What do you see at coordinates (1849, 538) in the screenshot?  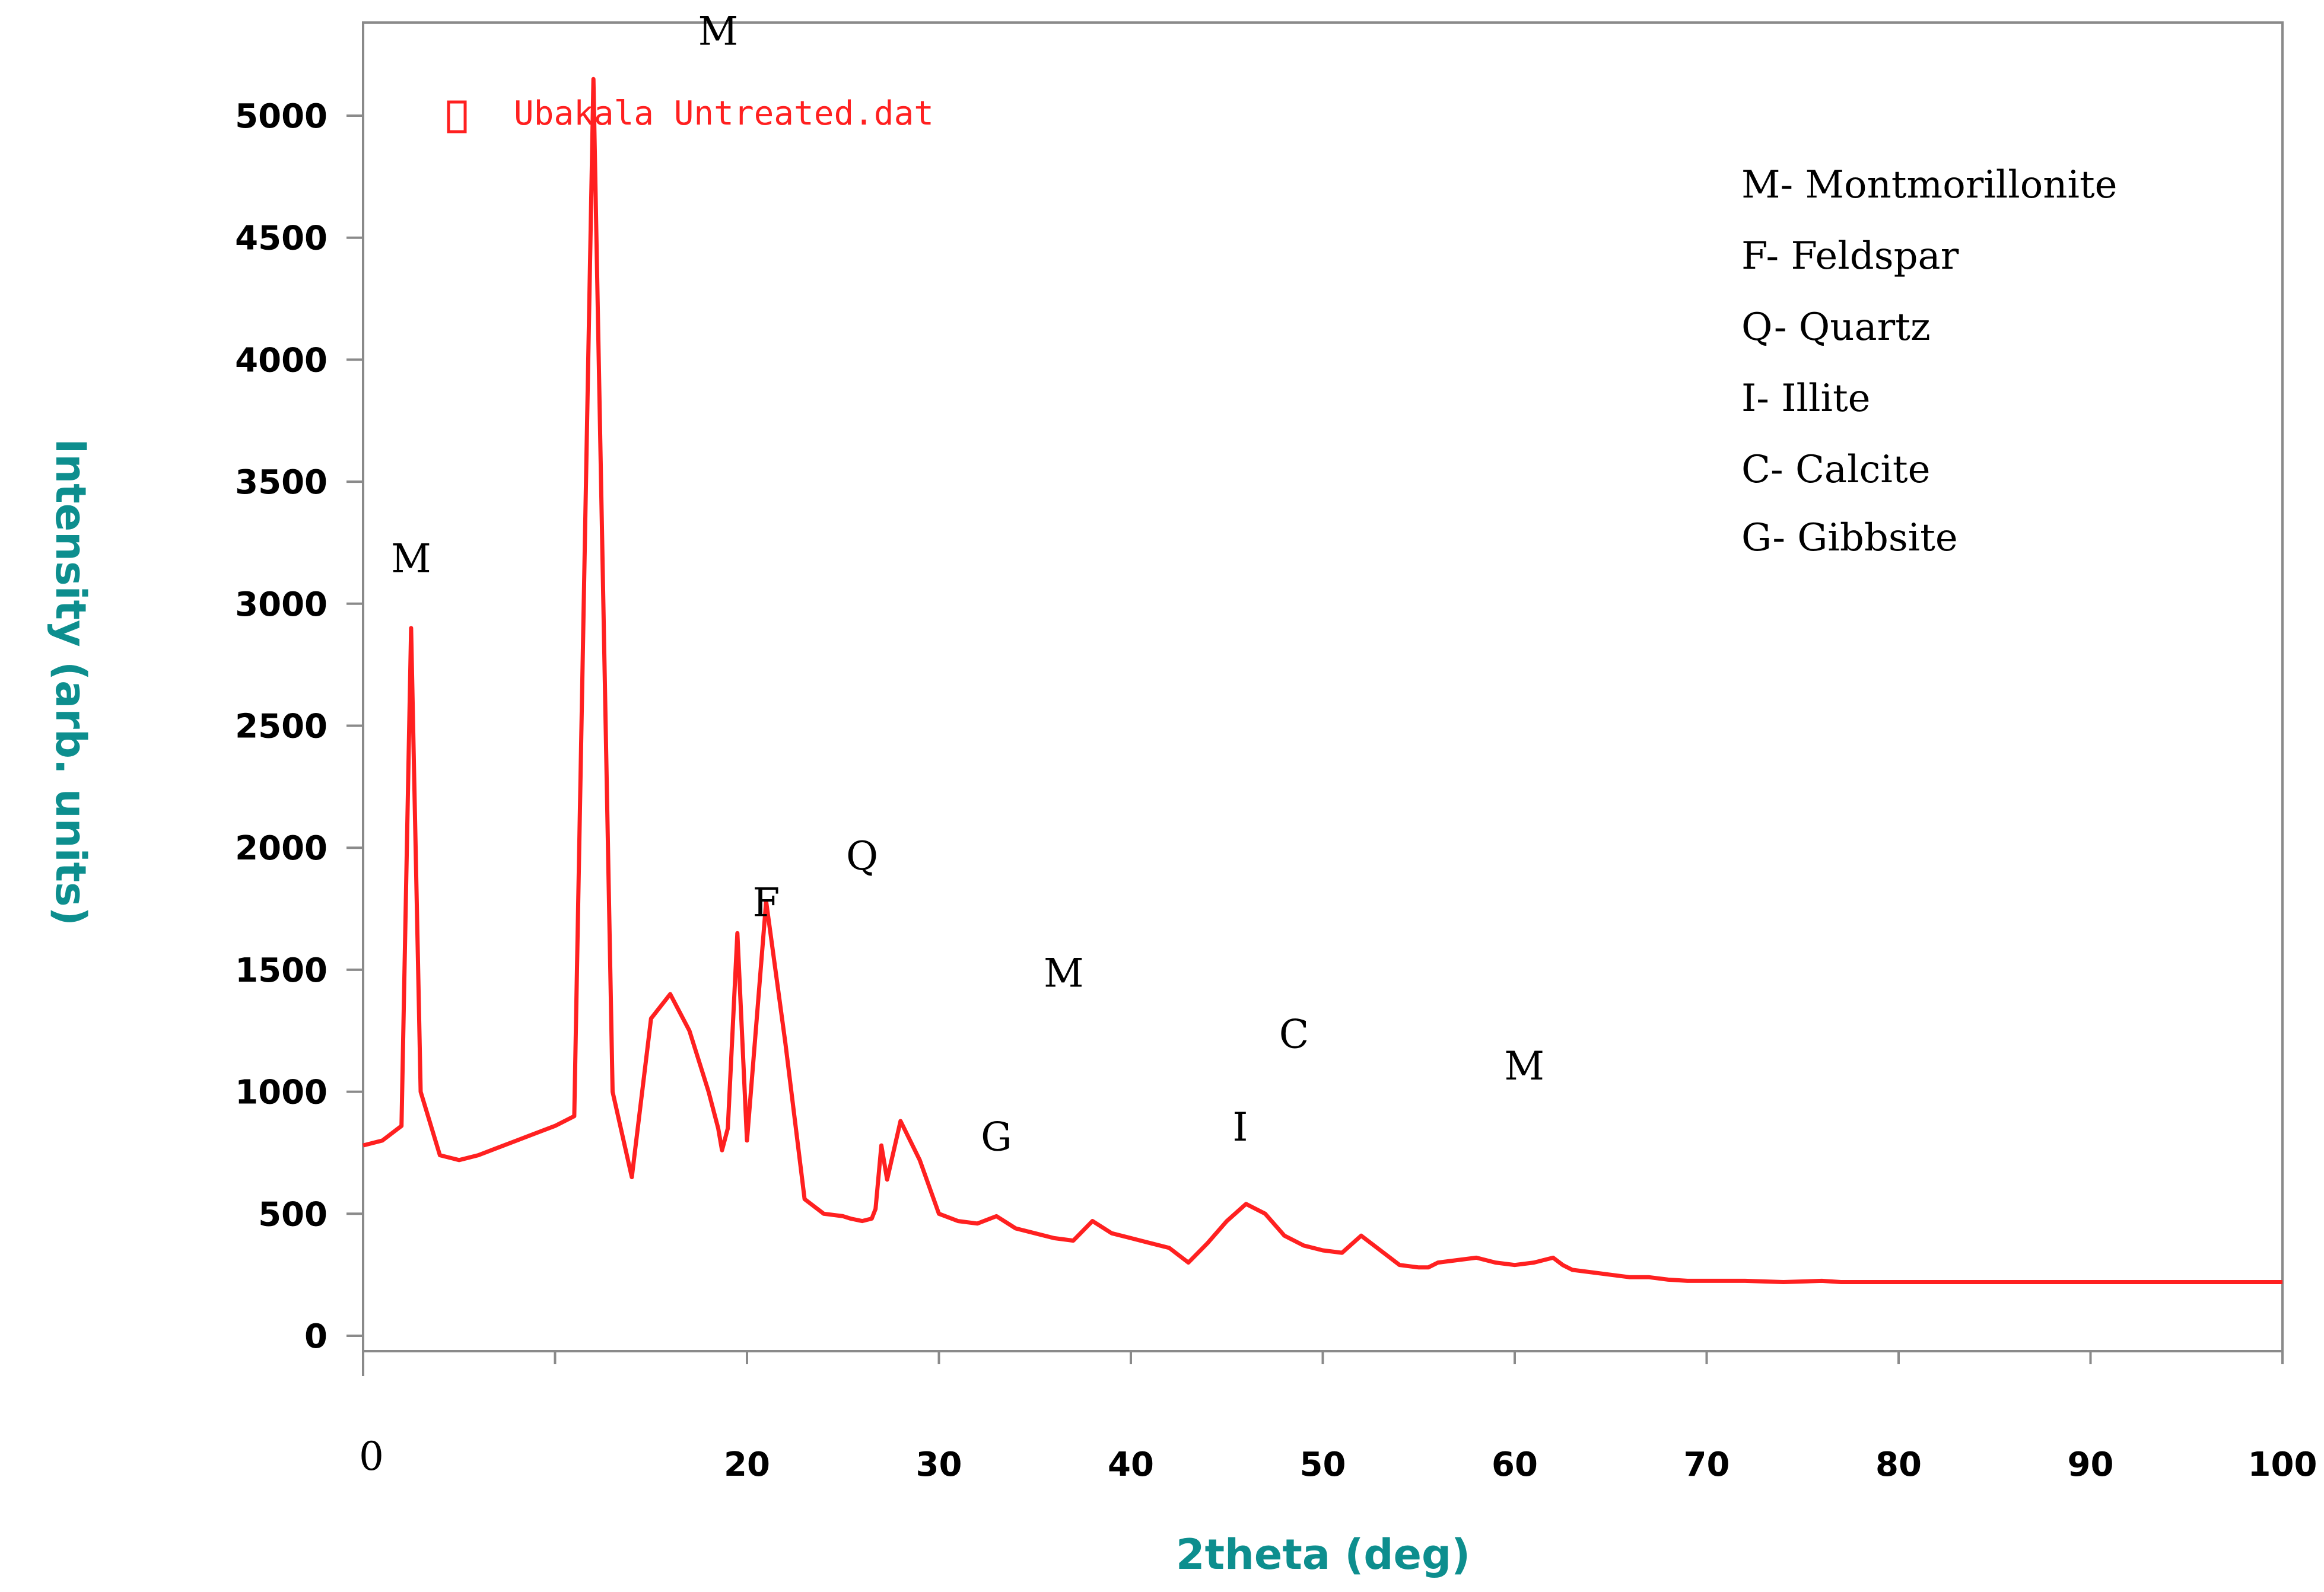 I see `key-item-gibbsite: G- Gibbsite` at bounding box center [1849, 538].